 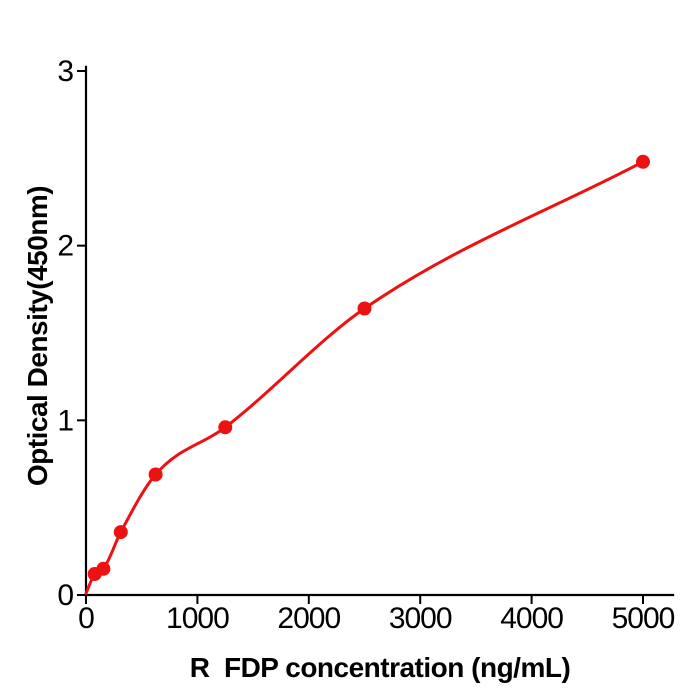 I want to click on y-tick-label: 1, so click(x=65, y=420).